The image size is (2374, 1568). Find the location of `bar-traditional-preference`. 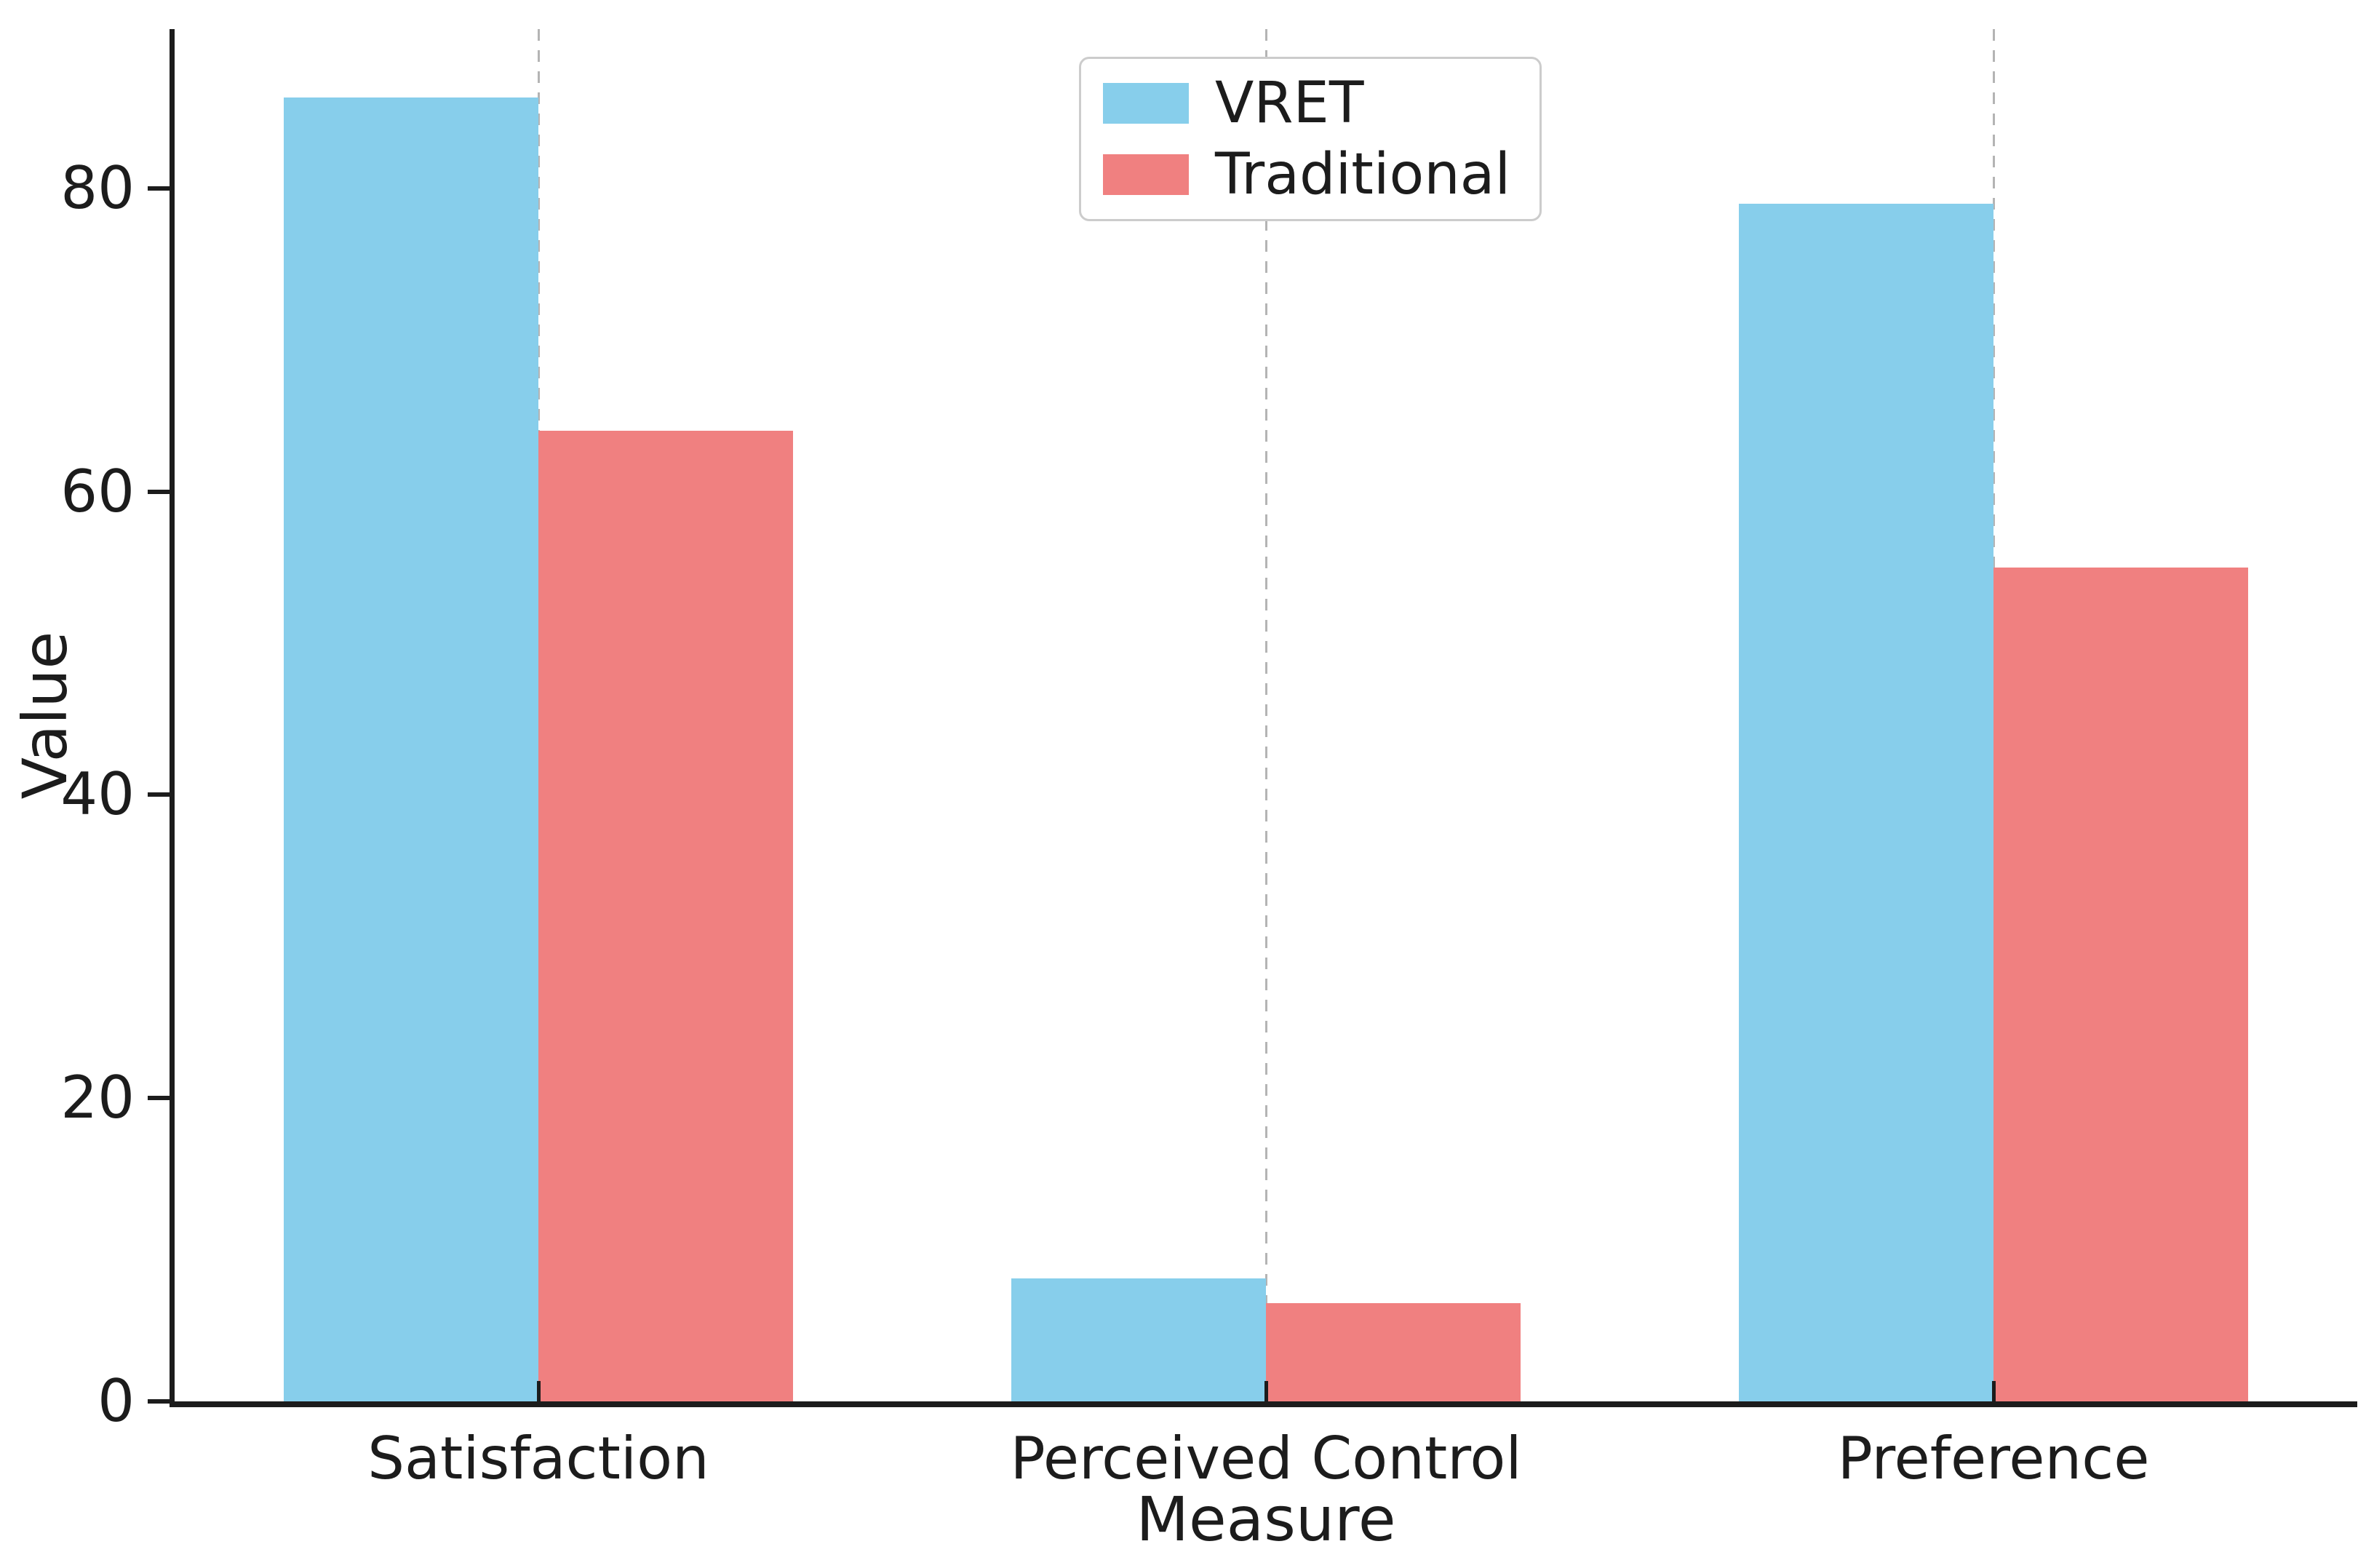

bar-traditional-preference is located at coordinates (2121, 984).